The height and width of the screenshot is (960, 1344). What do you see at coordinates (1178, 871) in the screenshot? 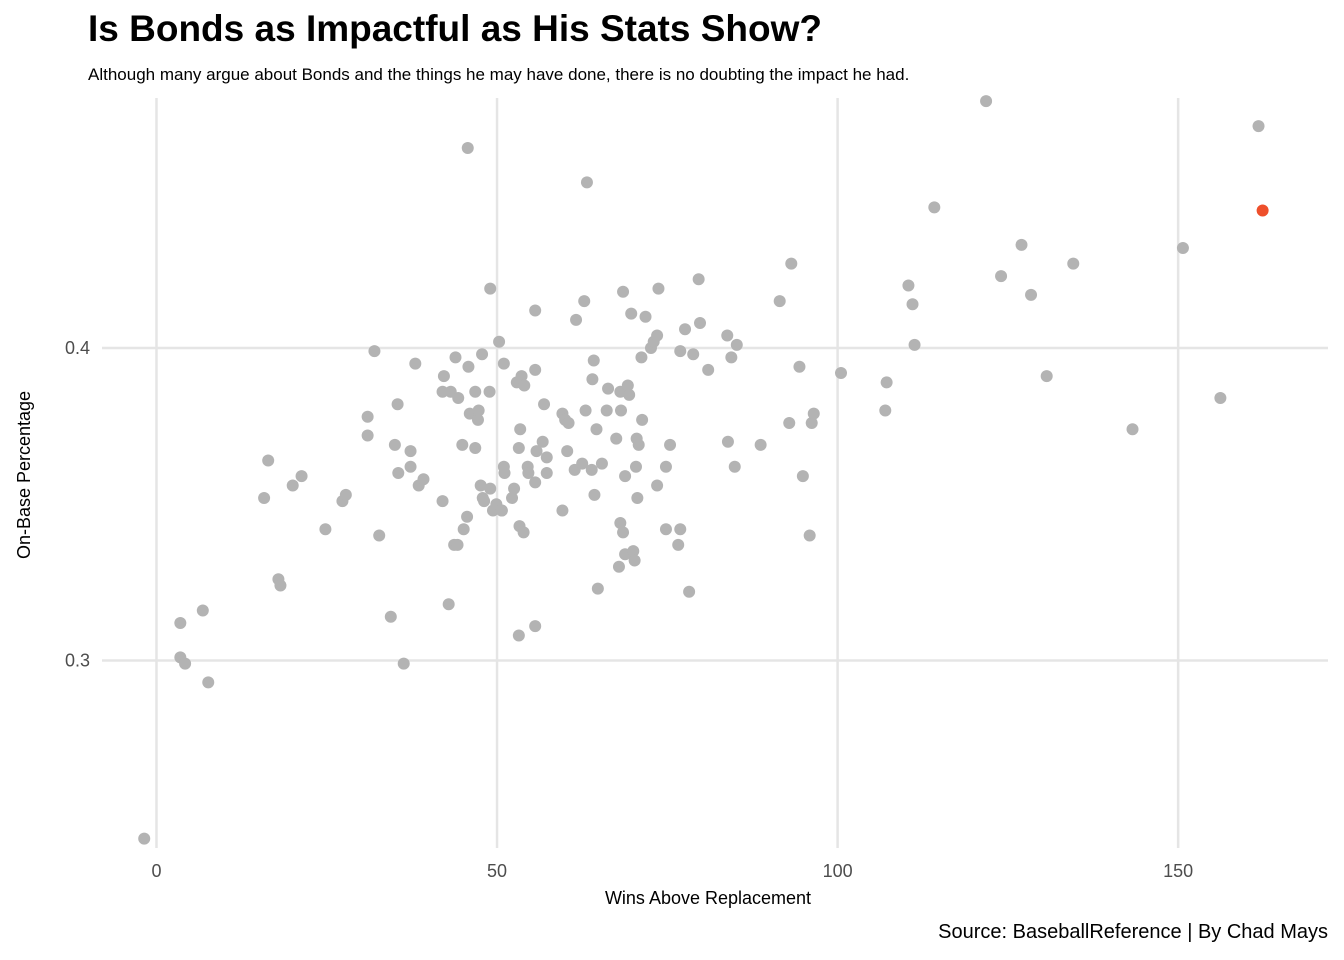
I see `x-tick-label: 150` at bounding box center [1178, 871].